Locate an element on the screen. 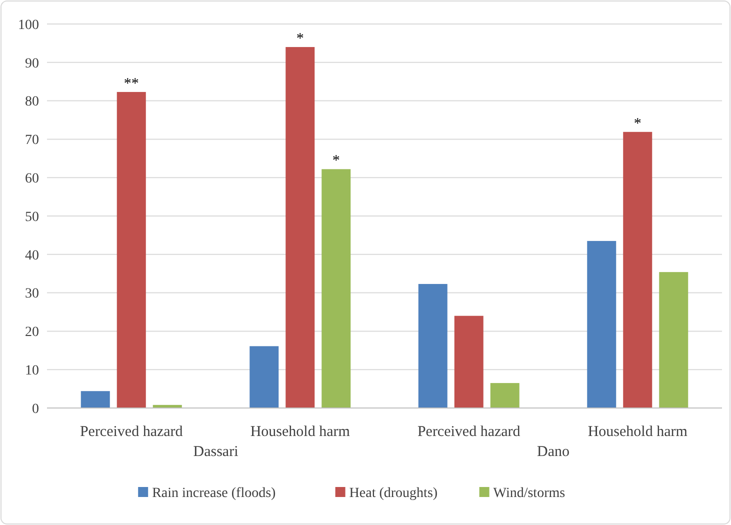  y-tick-label: 80 is located at coordinates (32, 102).